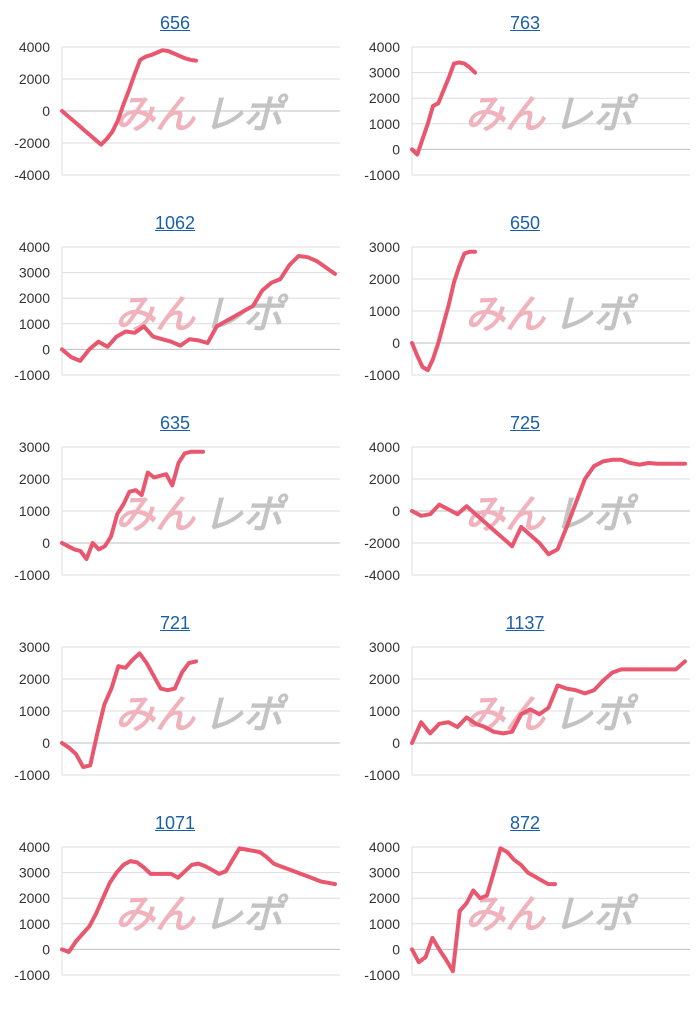  What do you see at coordinates (525, 423) in the screenshot?
I see `chart-title-link: 725` at bounding box center [525, 423].